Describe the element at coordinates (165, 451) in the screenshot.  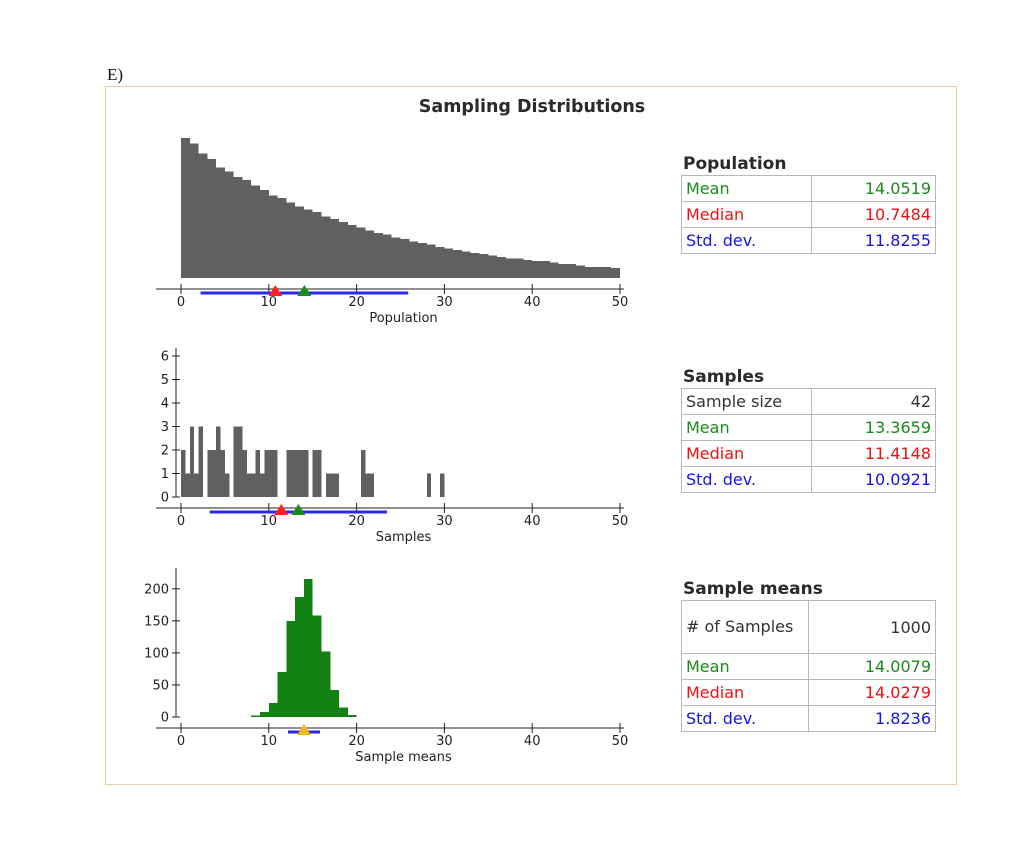
I see `y-tick-label: 2` at that location.